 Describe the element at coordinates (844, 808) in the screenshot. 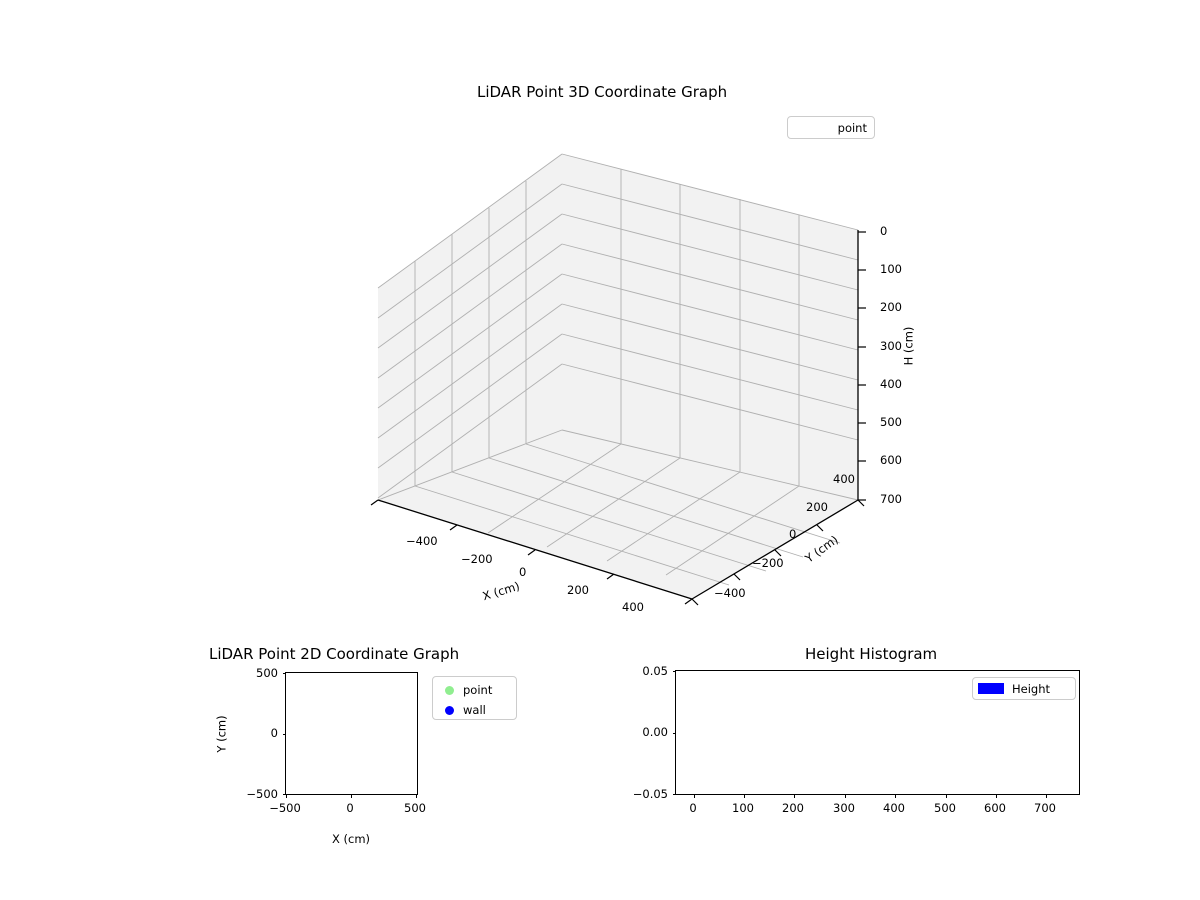

I see `histogram-xtick-label-3: 300` at that location.